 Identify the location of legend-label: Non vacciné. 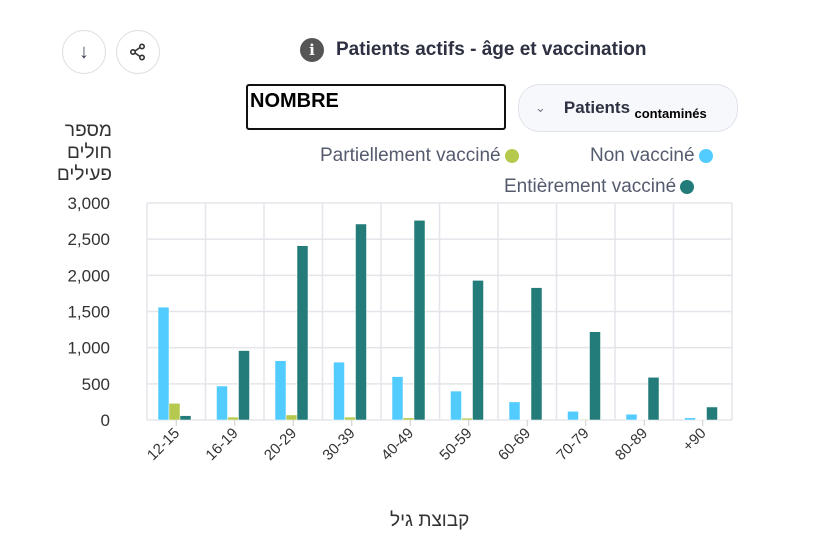
(642, 155).